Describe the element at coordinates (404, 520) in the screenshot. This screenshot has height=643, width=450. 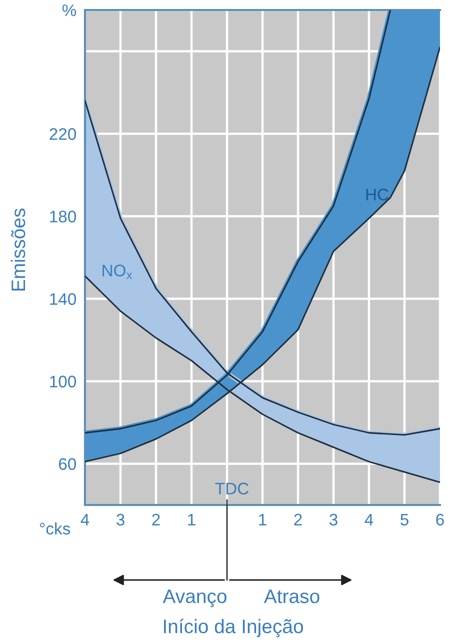
I see `x-tick-label: 5` at that location.